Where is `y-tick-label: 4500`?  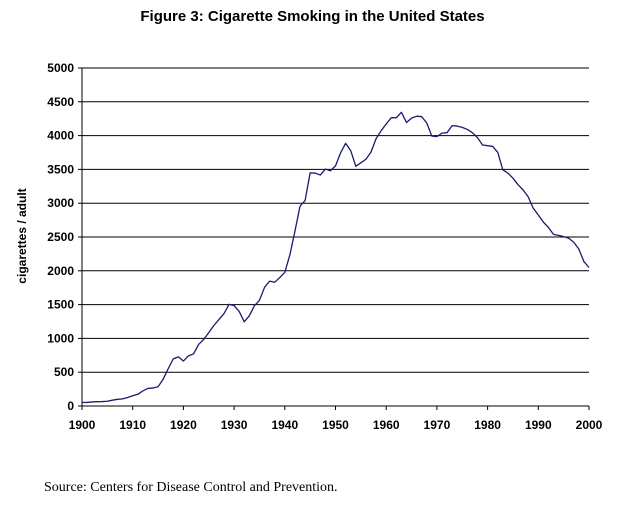
y-tick-label: 4500 is located at coordinates (60, 102).